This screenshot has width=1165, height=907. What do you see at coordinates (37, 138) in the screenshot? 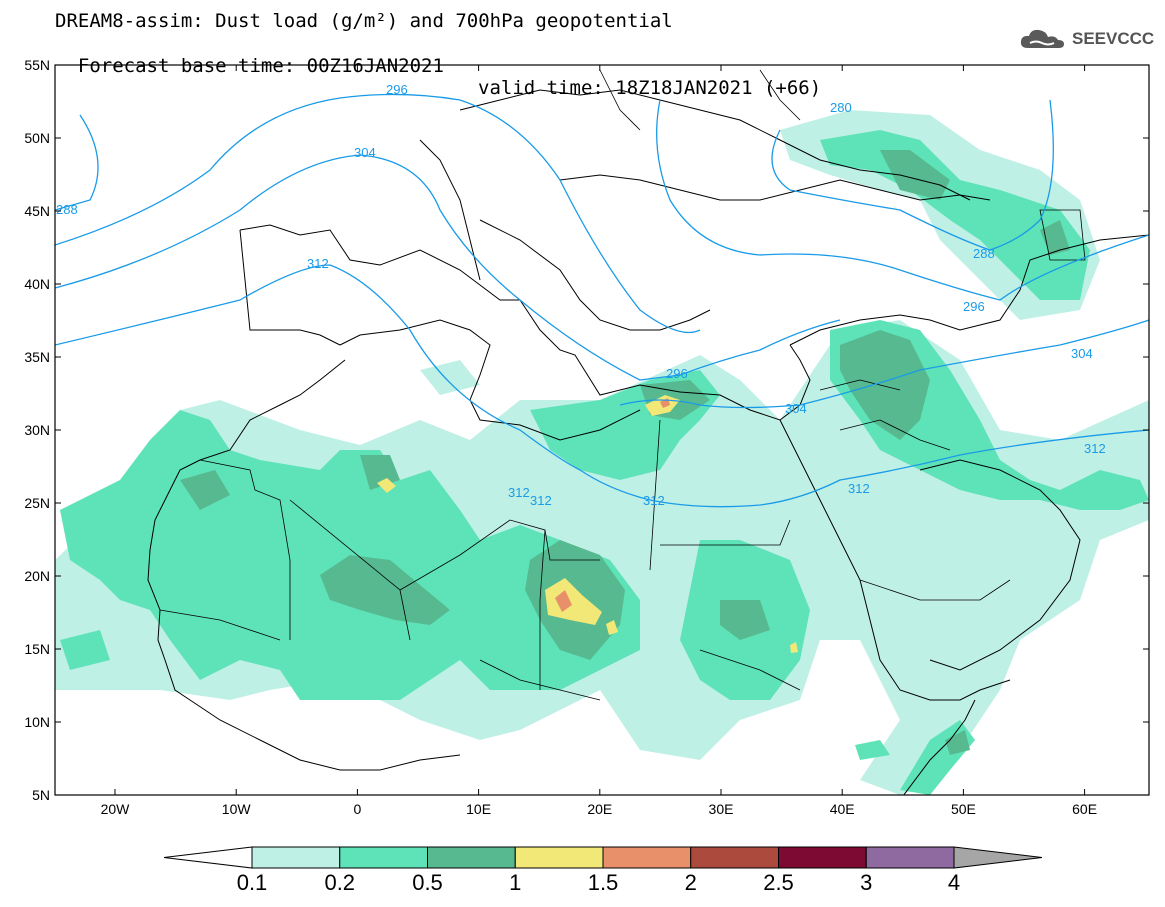
I see `lat-tick-label: 50N` at bounding box center [37, 138].